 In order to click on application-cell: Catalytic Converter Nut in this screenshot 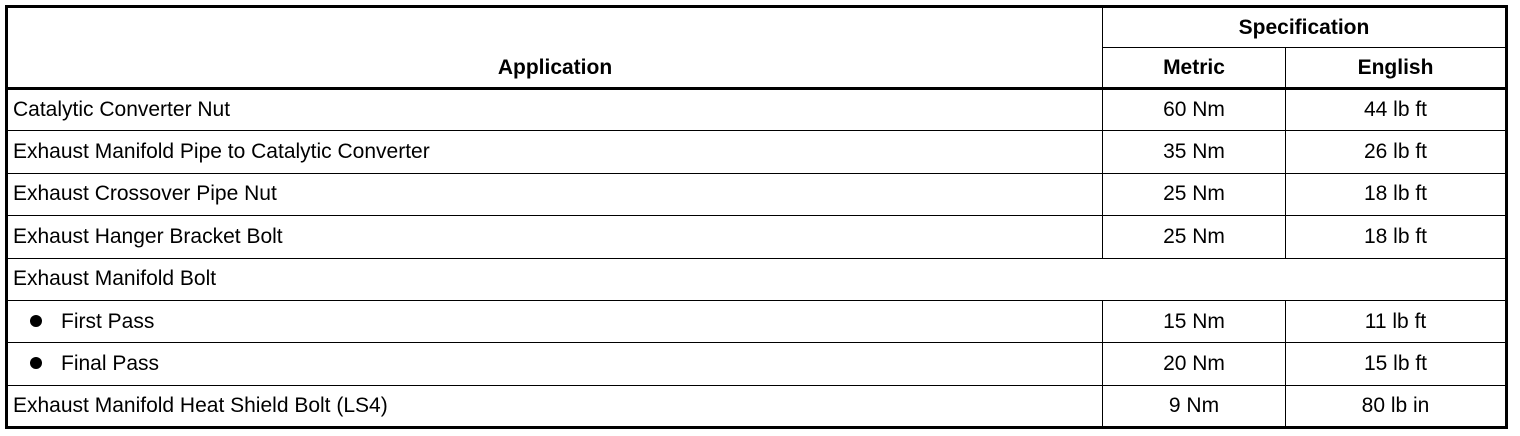, I will do `click(554, 109)`.